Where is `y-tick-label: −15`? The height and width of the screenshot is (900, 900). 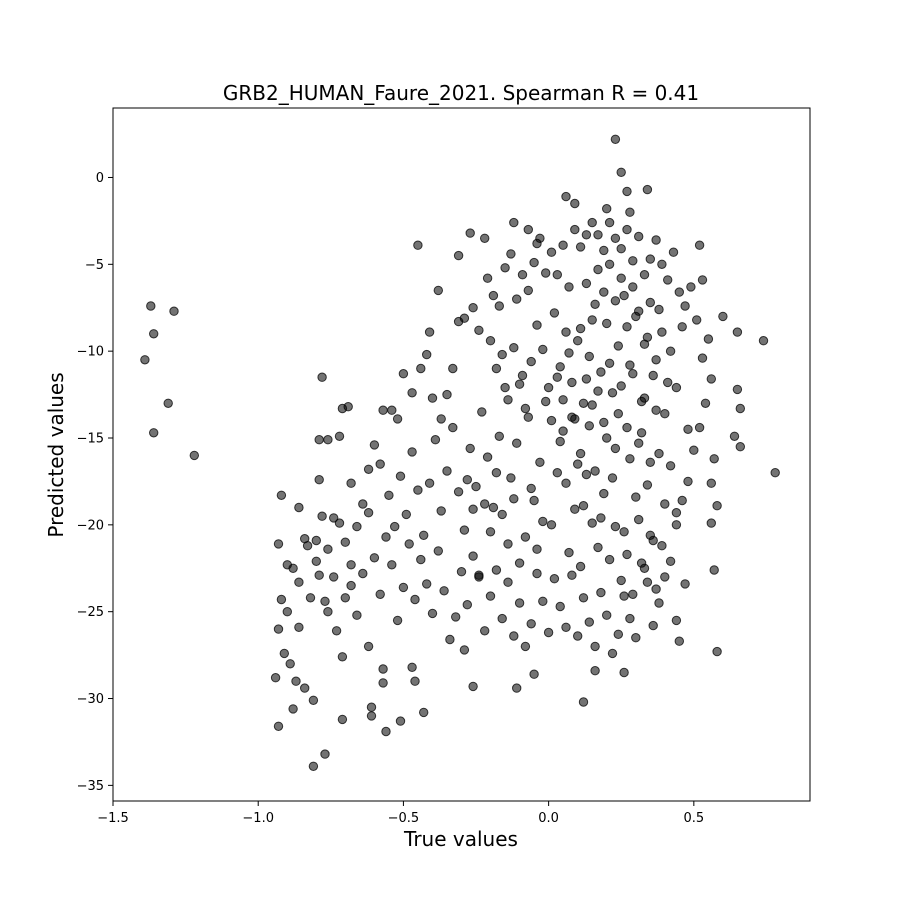
y-tick-label: −15 is located at coordinates (90, 439).